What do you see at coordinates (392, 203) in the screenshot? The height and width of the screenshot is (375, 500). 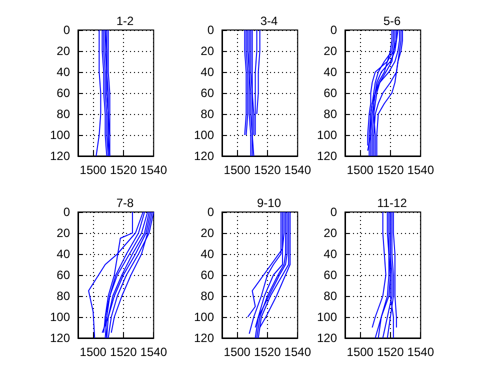 I see `chart-title: 11-12` at bounding box center [392, 203].